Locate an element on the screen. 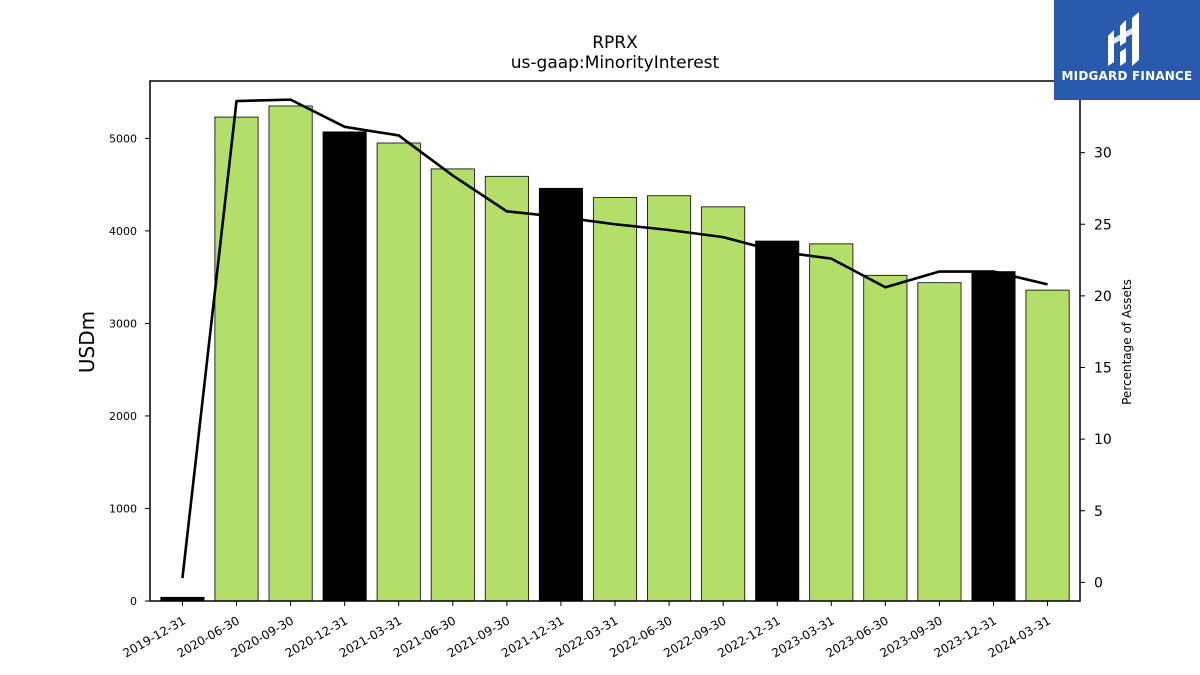 Image resolution: width=1200 pixels, height=675 pixels. y2-axis-label: Percentage of Assets is located at coordinates (1127, 342).